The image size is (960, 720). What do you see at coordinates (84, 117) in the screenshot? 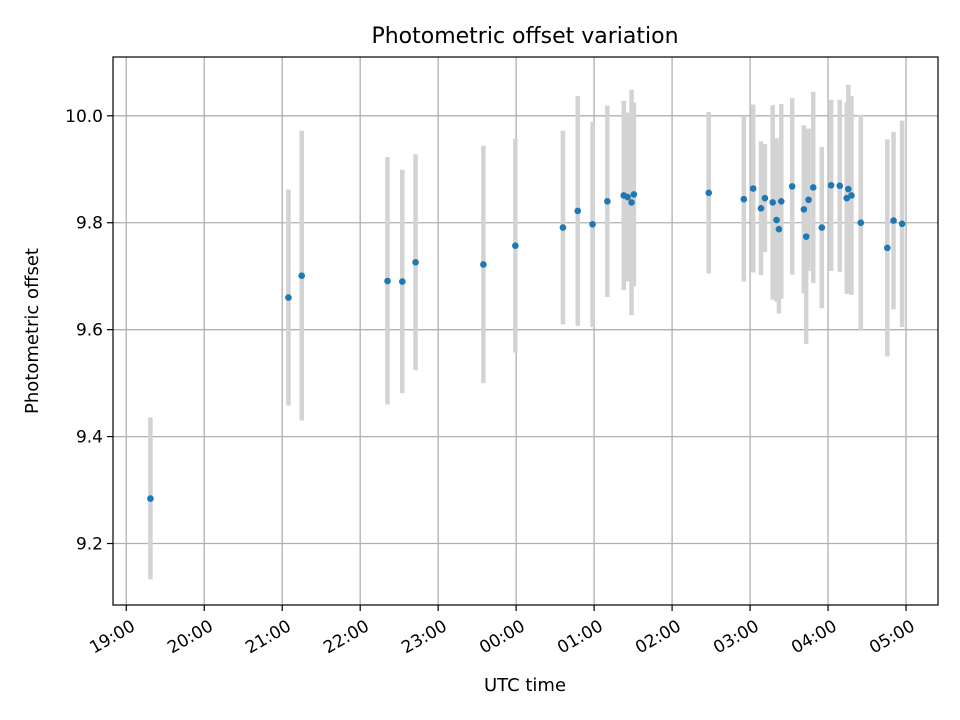
I see `y-tick-label: 10.0` at bounding box center [84, 117].